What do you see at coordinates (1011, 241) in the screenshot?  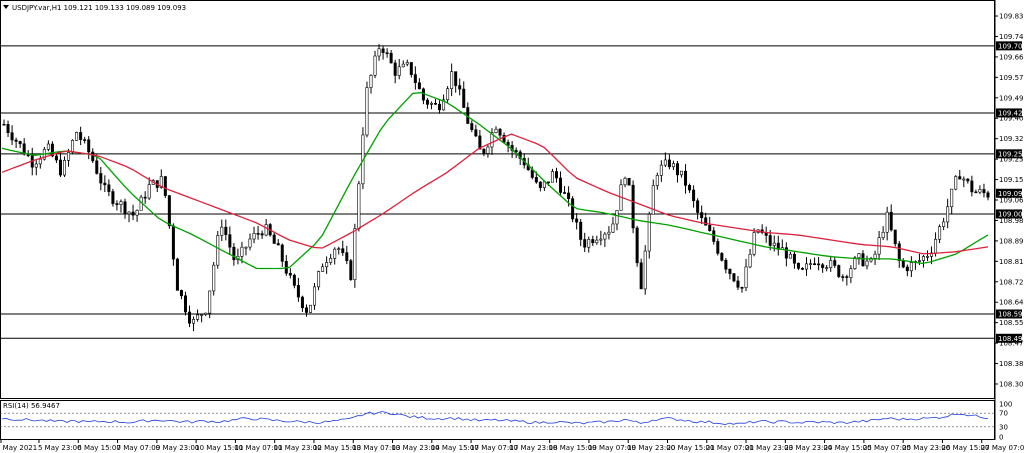 I see `y-tick-label: 108.895` at bounding box center [1011, 241].